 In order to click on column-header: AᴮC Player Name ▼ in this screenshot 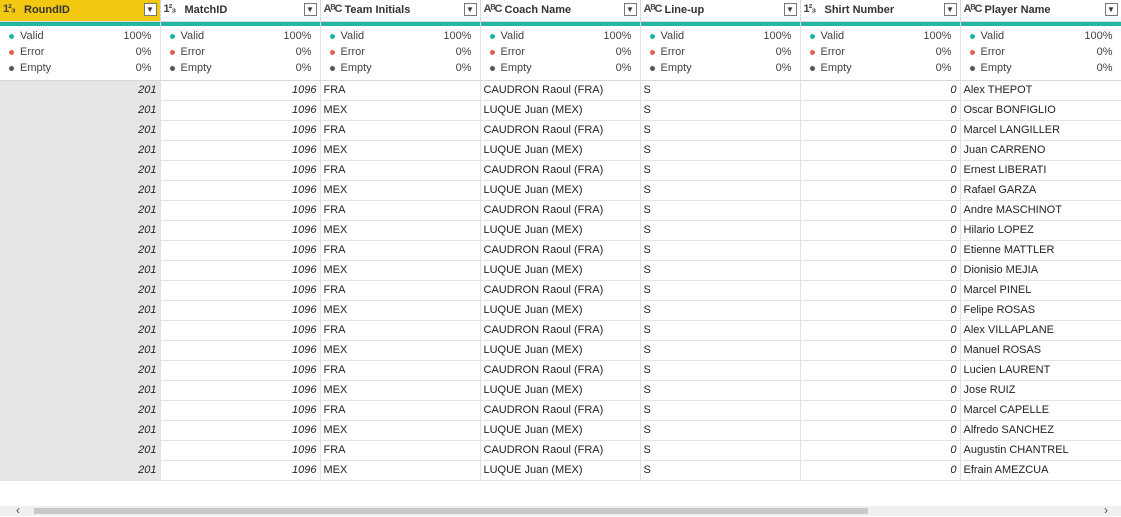, I will do `click(1040, 11)`.